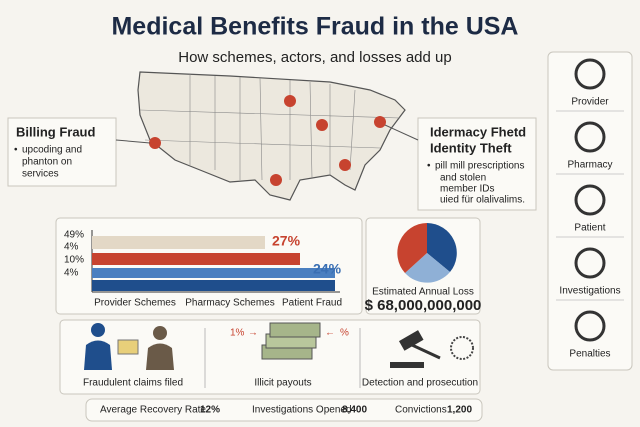 The height and width of the screenshot is (427, 640). I want to click on identity-title: Identity Theft, so click(471, 147).